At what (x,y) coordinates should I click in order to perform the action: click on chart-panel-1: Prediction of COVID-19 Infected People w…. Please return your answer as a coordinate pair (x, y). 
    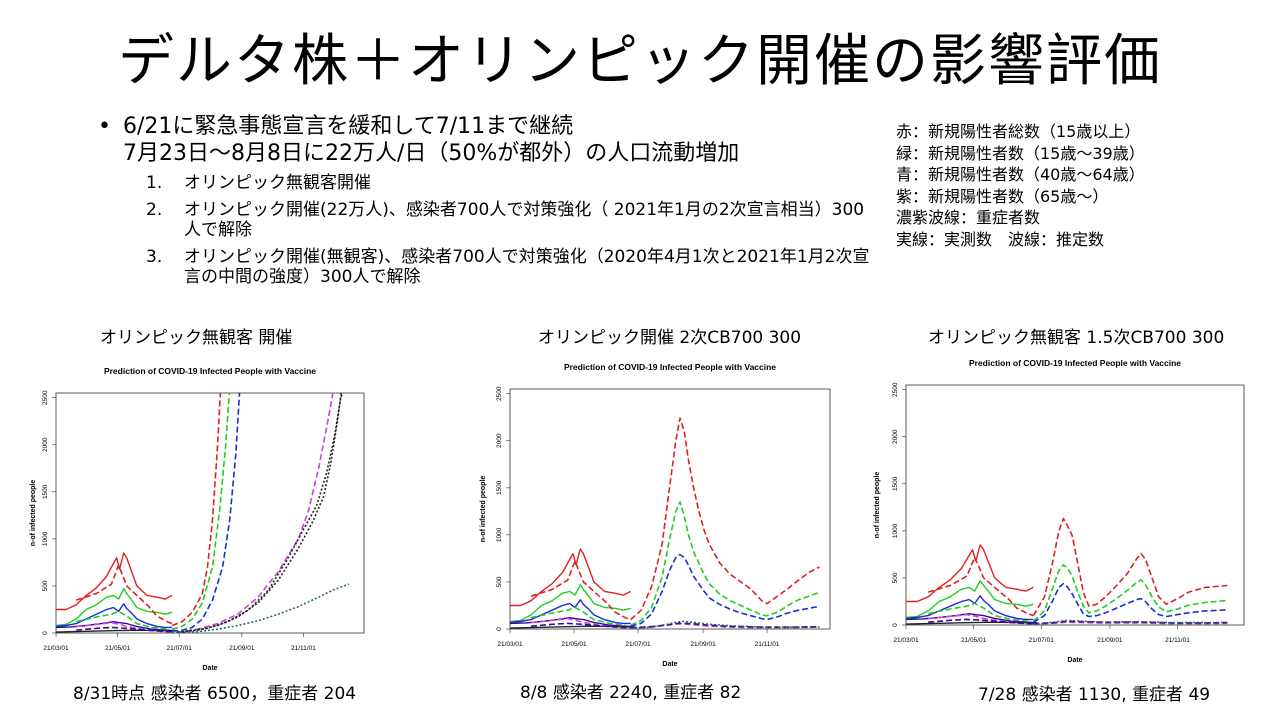
    Looking at the image, I should click on (197, 519).